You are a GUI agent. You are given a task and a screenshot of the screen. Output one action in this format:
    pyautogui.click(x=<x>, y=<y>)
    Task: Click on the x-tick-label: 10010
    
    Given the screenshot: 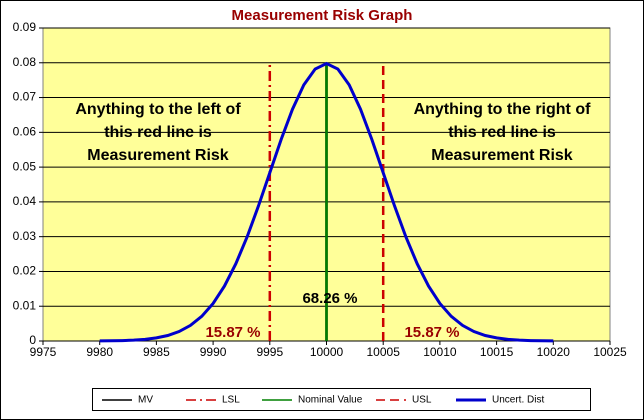 What is the action you would take?
    pyautogui.click(x=440, y=352)
    